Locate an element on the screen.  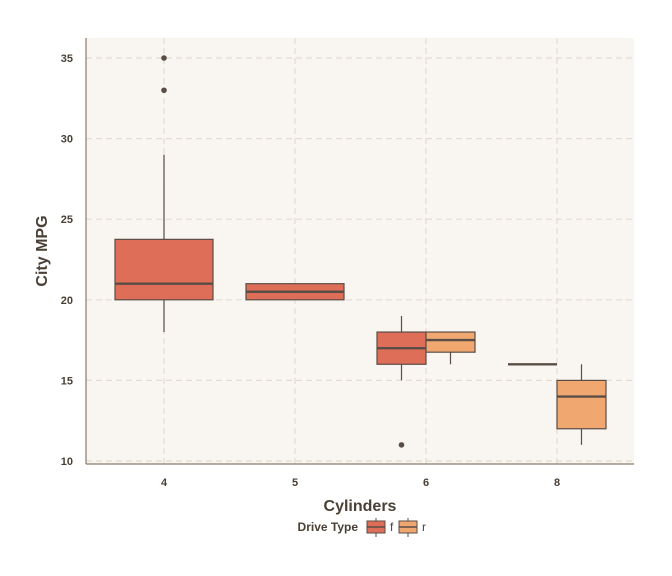
legend-label: r is located at coordinates (424, 527).